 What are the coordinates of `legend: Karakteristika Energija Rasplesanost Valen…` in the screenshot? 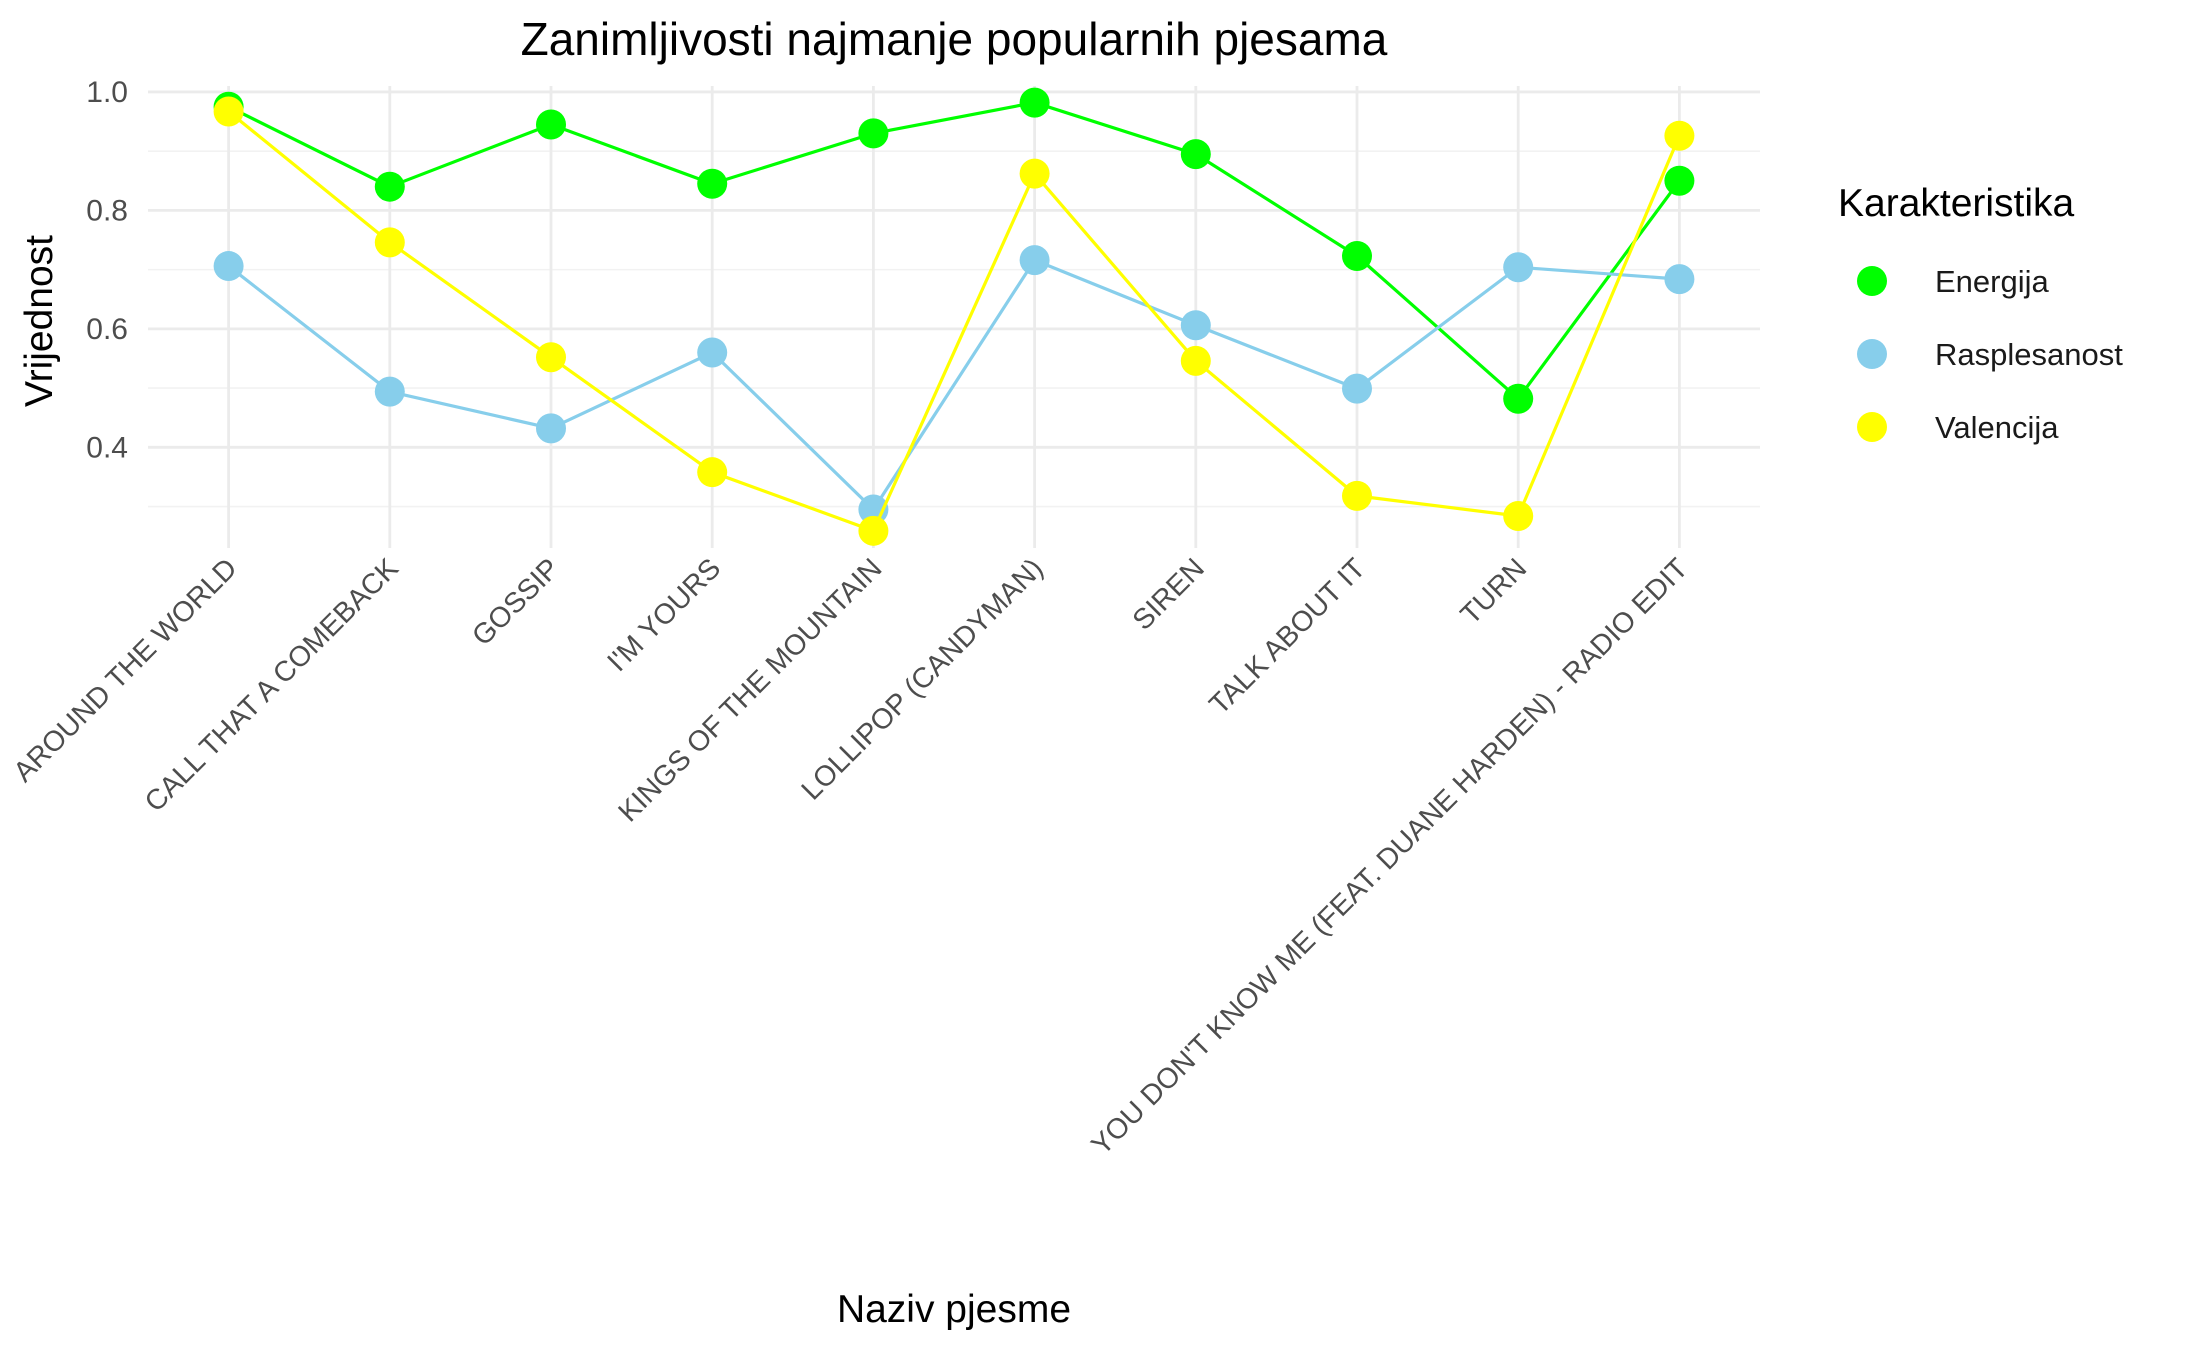 It's located at (1980, 313).